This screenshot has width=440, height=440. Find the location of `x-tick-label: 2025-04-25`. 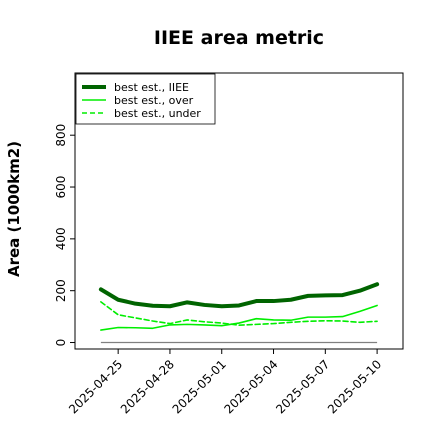

x-tick-label: 2025-04-25 is located at coordinates (95, 386).